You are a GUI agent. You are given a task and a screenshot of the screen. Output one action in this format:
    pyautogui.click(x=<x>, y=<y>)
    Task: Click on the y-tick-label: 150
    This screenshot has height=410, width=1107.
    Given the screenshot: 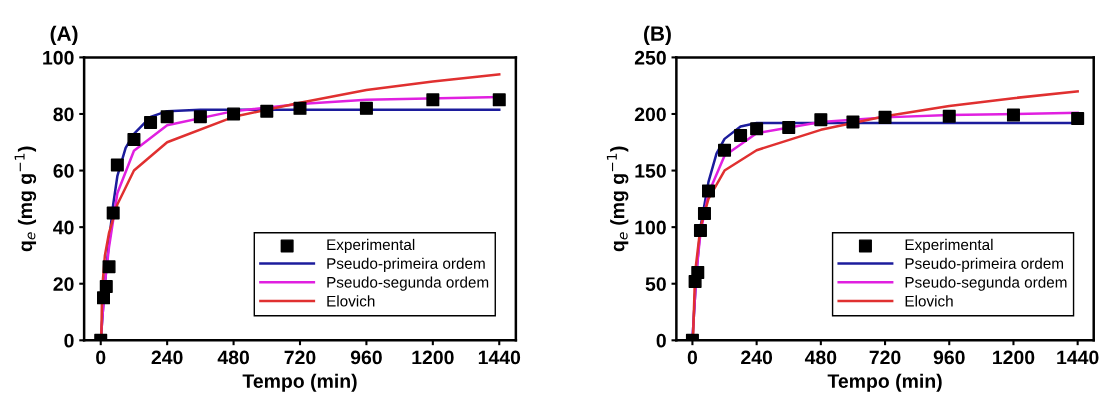 What is the action you would take?
    pyautogui.click(x=650, y=171)
    